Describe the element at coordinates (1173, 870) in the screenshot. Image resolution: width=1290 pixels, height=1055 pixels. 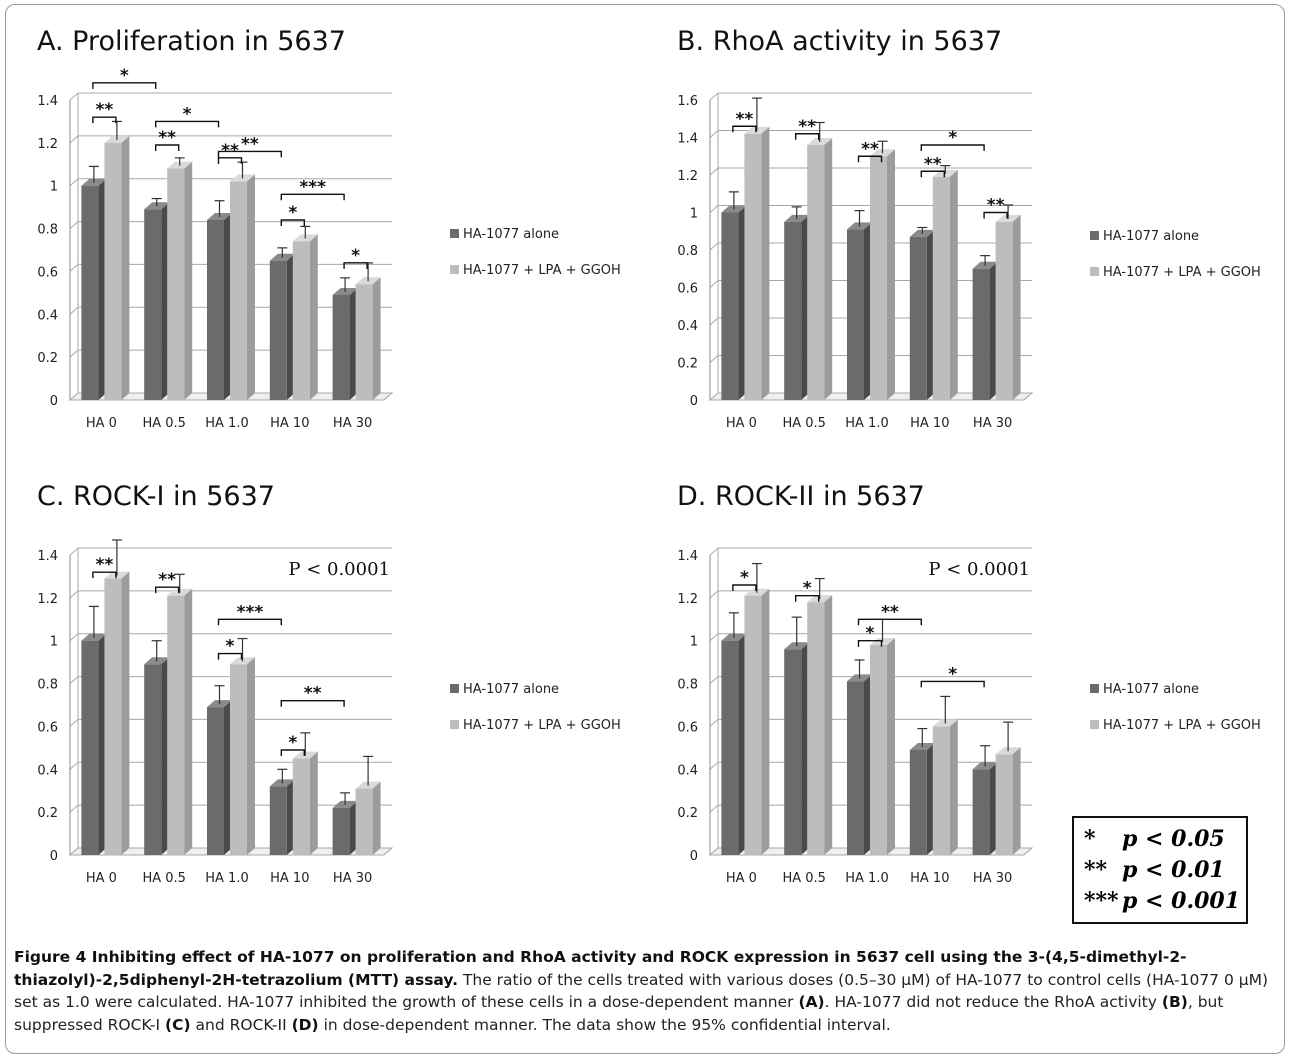
I see `key-text: p < 0.01` at that location.